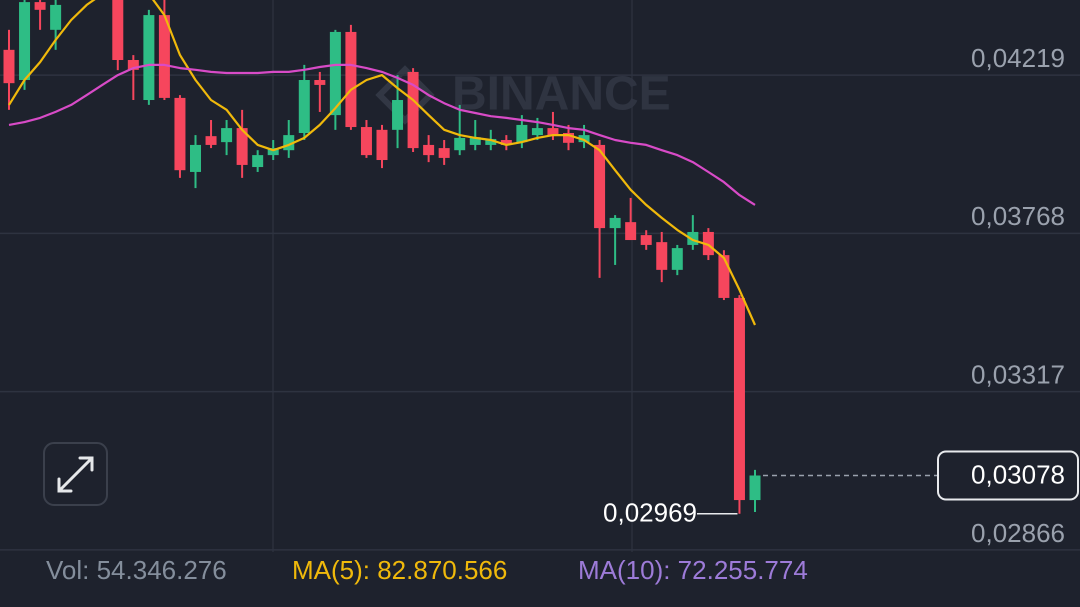 This screenshot has height=607, width=1080. I want to click on y-tick-label: 0,02866, so click(1018, 533).